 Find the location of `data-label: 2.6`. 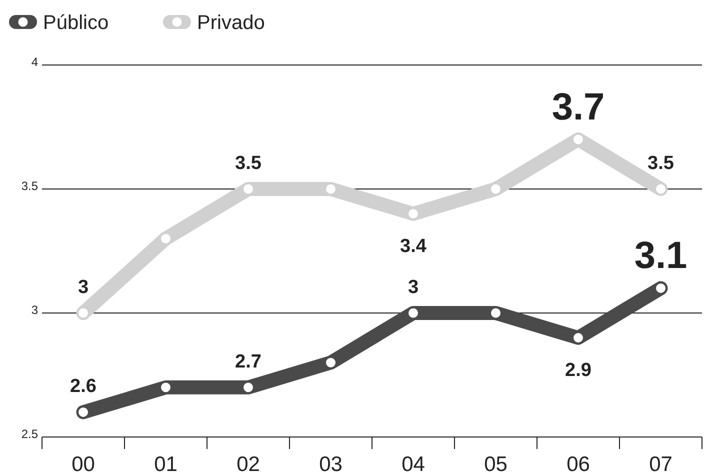

data-label: 2.6 is located at coordinates (83, 387).